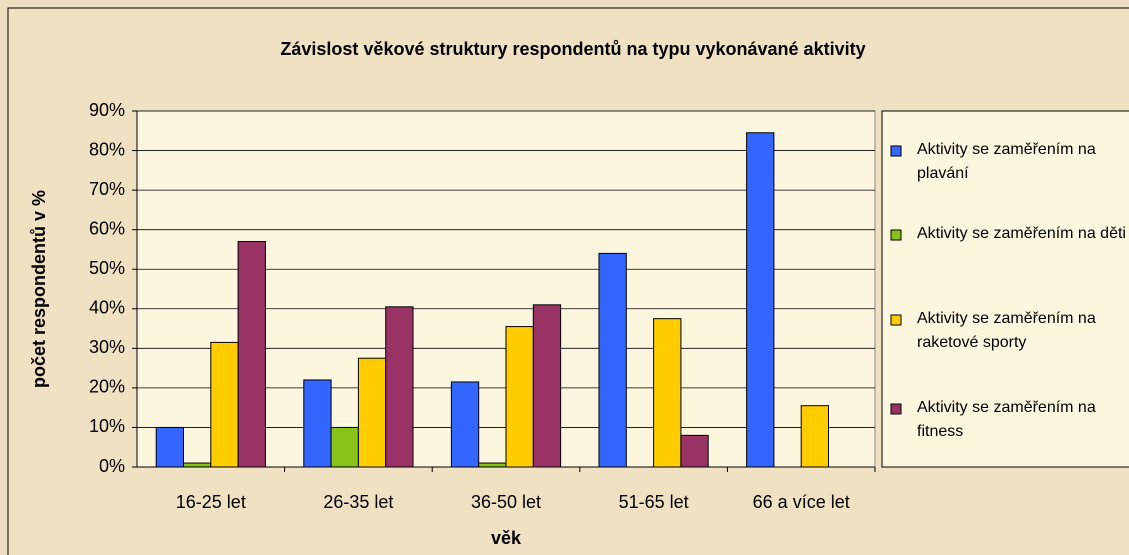 The image size is (1129, 555). What do you see at coordinates (39, 289) in the screenshot?
I see `y-axis-label: počet respondentů v %` at bounding box center [39, 289].